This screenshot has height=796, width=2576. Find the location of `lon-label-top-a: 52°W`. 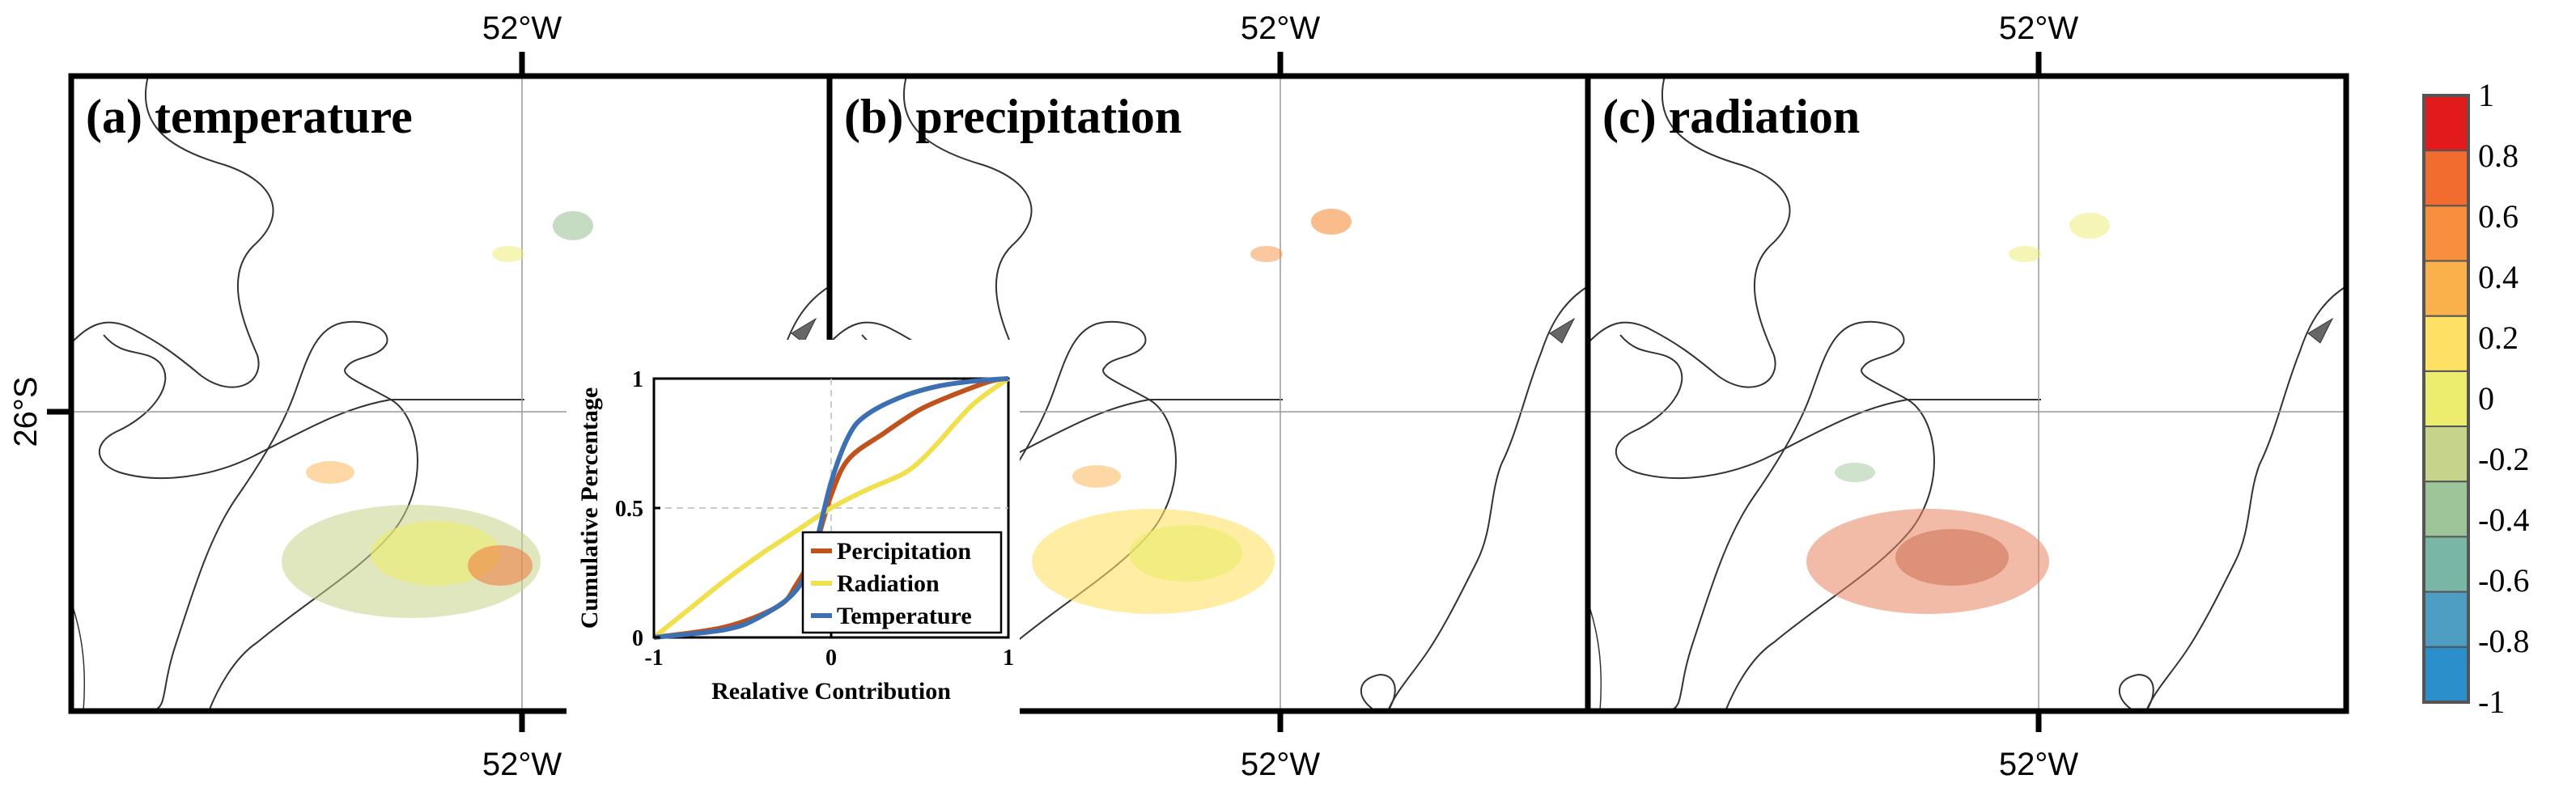

lon-label-top-a: 52°W is located at coordinates (522, 29).